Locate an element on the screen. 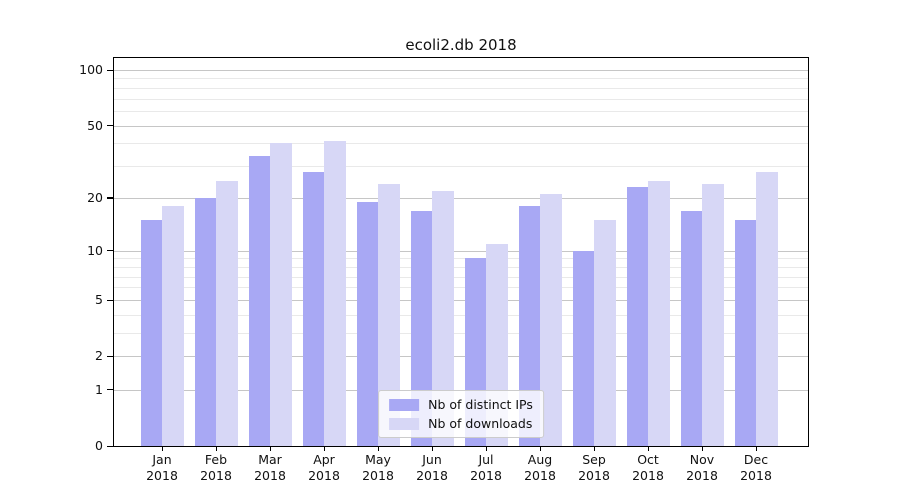 This screenshot has width=900, height=500. x-tick-month: Aug is located at coordinates (540, 459).